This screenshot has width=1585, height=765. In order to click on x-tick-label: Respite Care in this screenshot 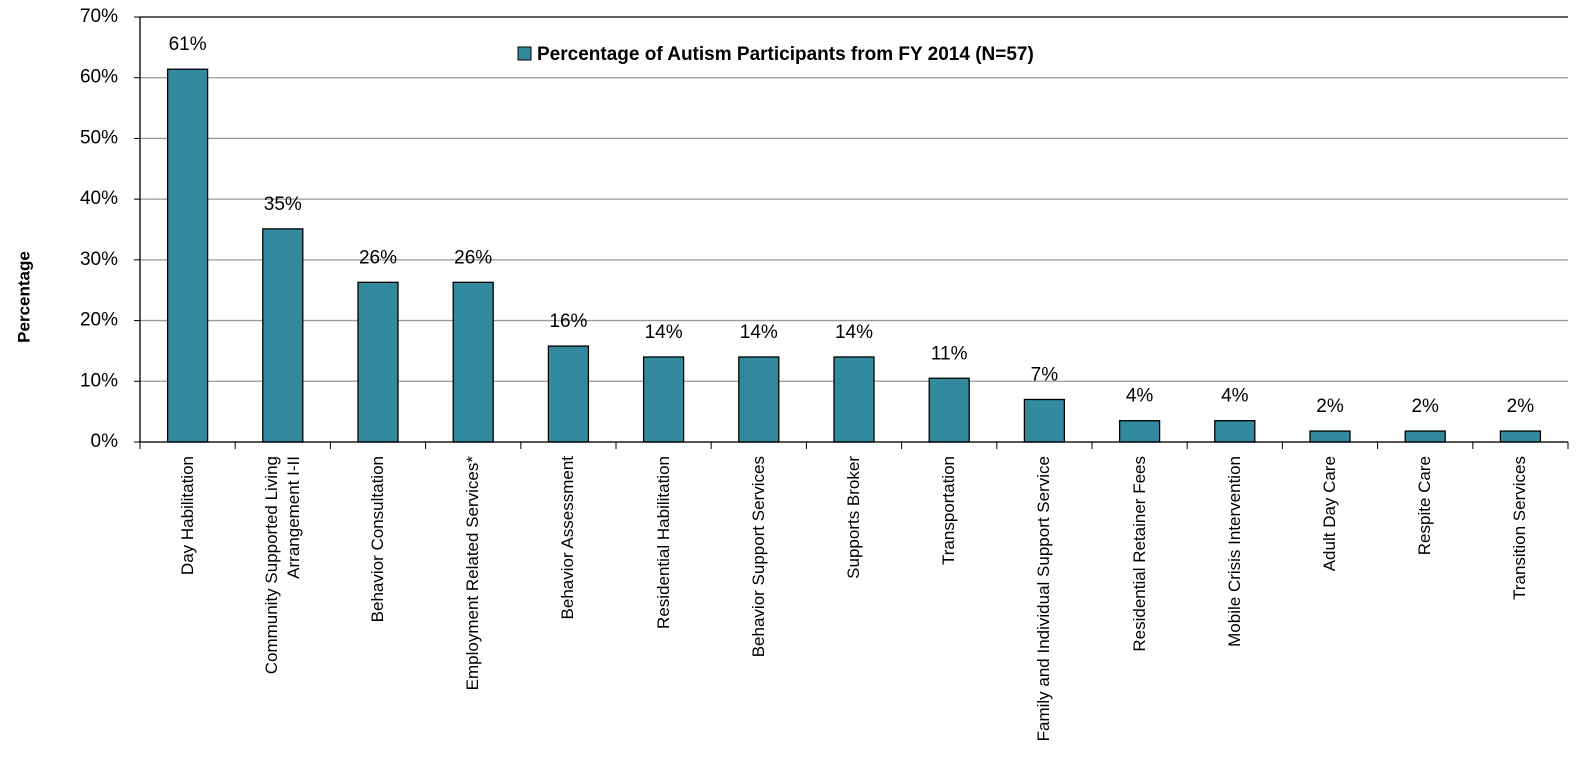, I will do `click(1425, 506)`.